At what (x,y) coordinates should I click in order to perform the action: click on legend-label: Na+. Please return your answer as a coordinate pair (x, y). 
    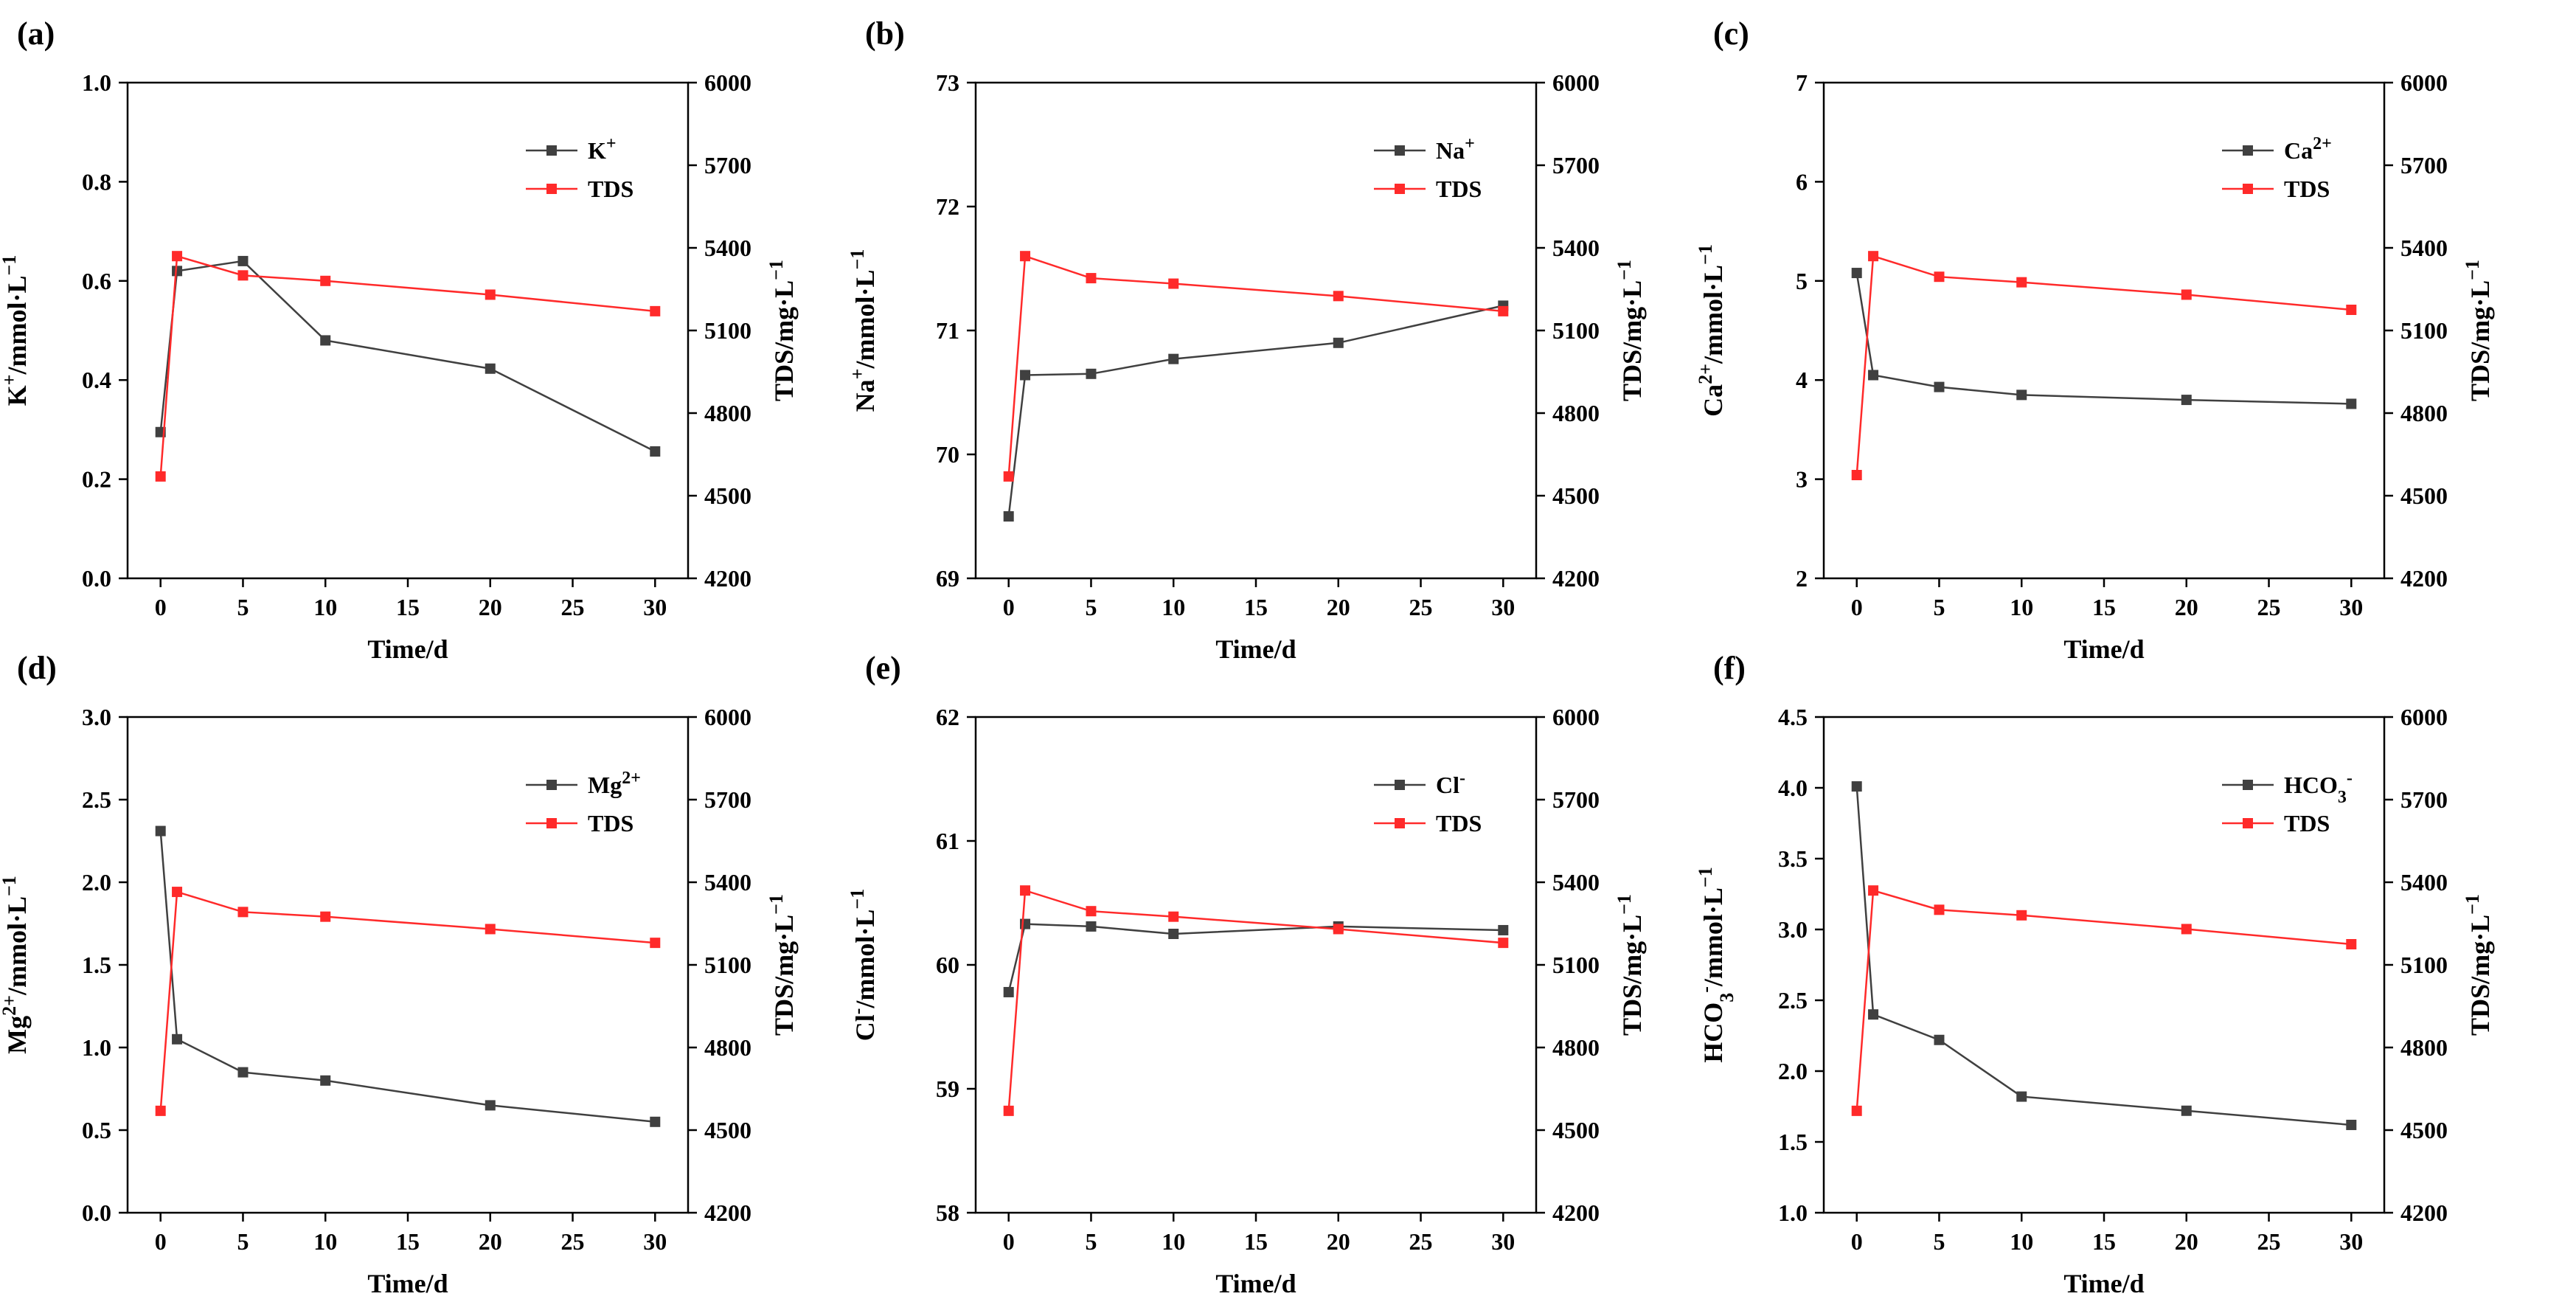
    Looking at the image, I should click on (1455, 149).